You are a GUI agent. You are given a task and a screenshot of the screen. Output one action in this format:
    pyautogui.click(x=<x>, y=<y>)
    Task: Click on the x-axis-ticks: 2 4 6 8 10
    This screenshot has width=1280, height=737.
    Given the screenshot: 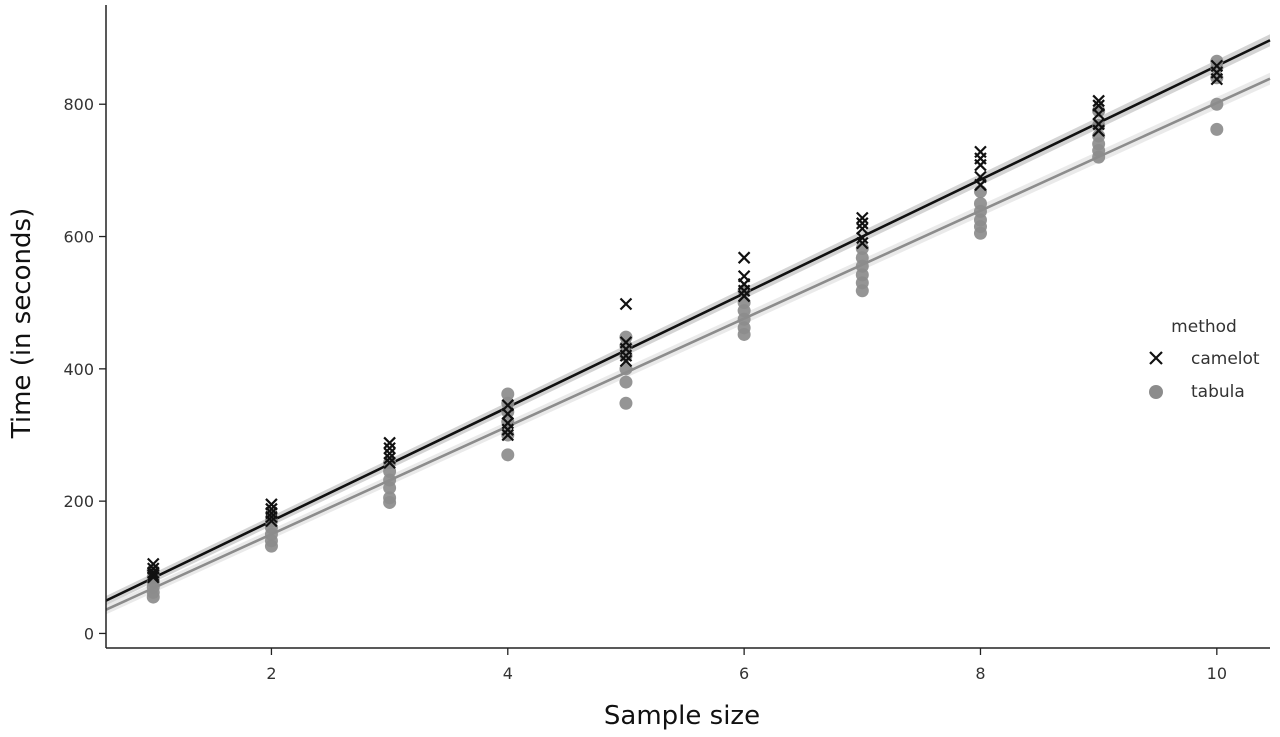 What is the action you would take?
    pyautogui.click(x=746, y=665)
    